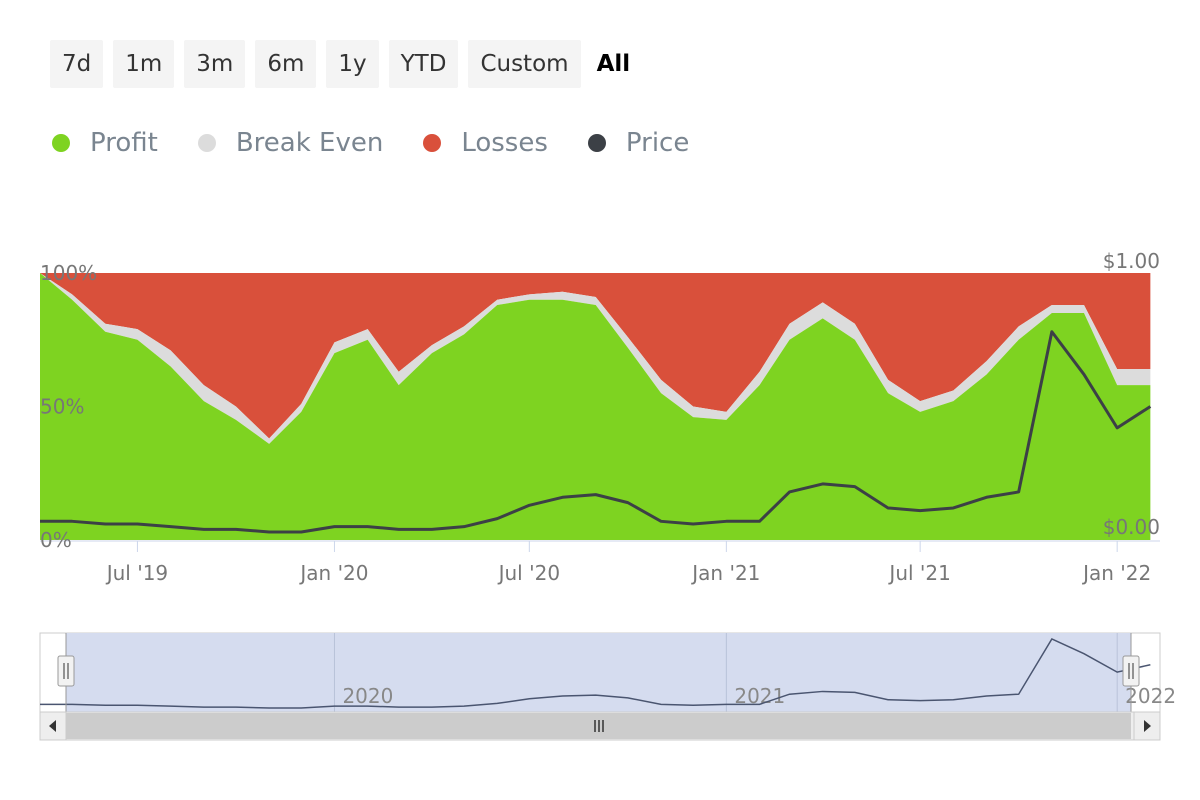 The width and height of the screenshot is (1200, 800). I want to click on legend-item-break-even: Break Even, so click(290, 143).